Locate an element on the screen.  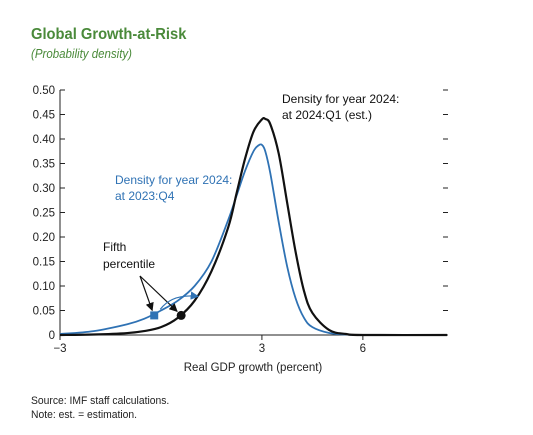
fifth-percentile-2023q4-marker is located at coordinates (154, 315).